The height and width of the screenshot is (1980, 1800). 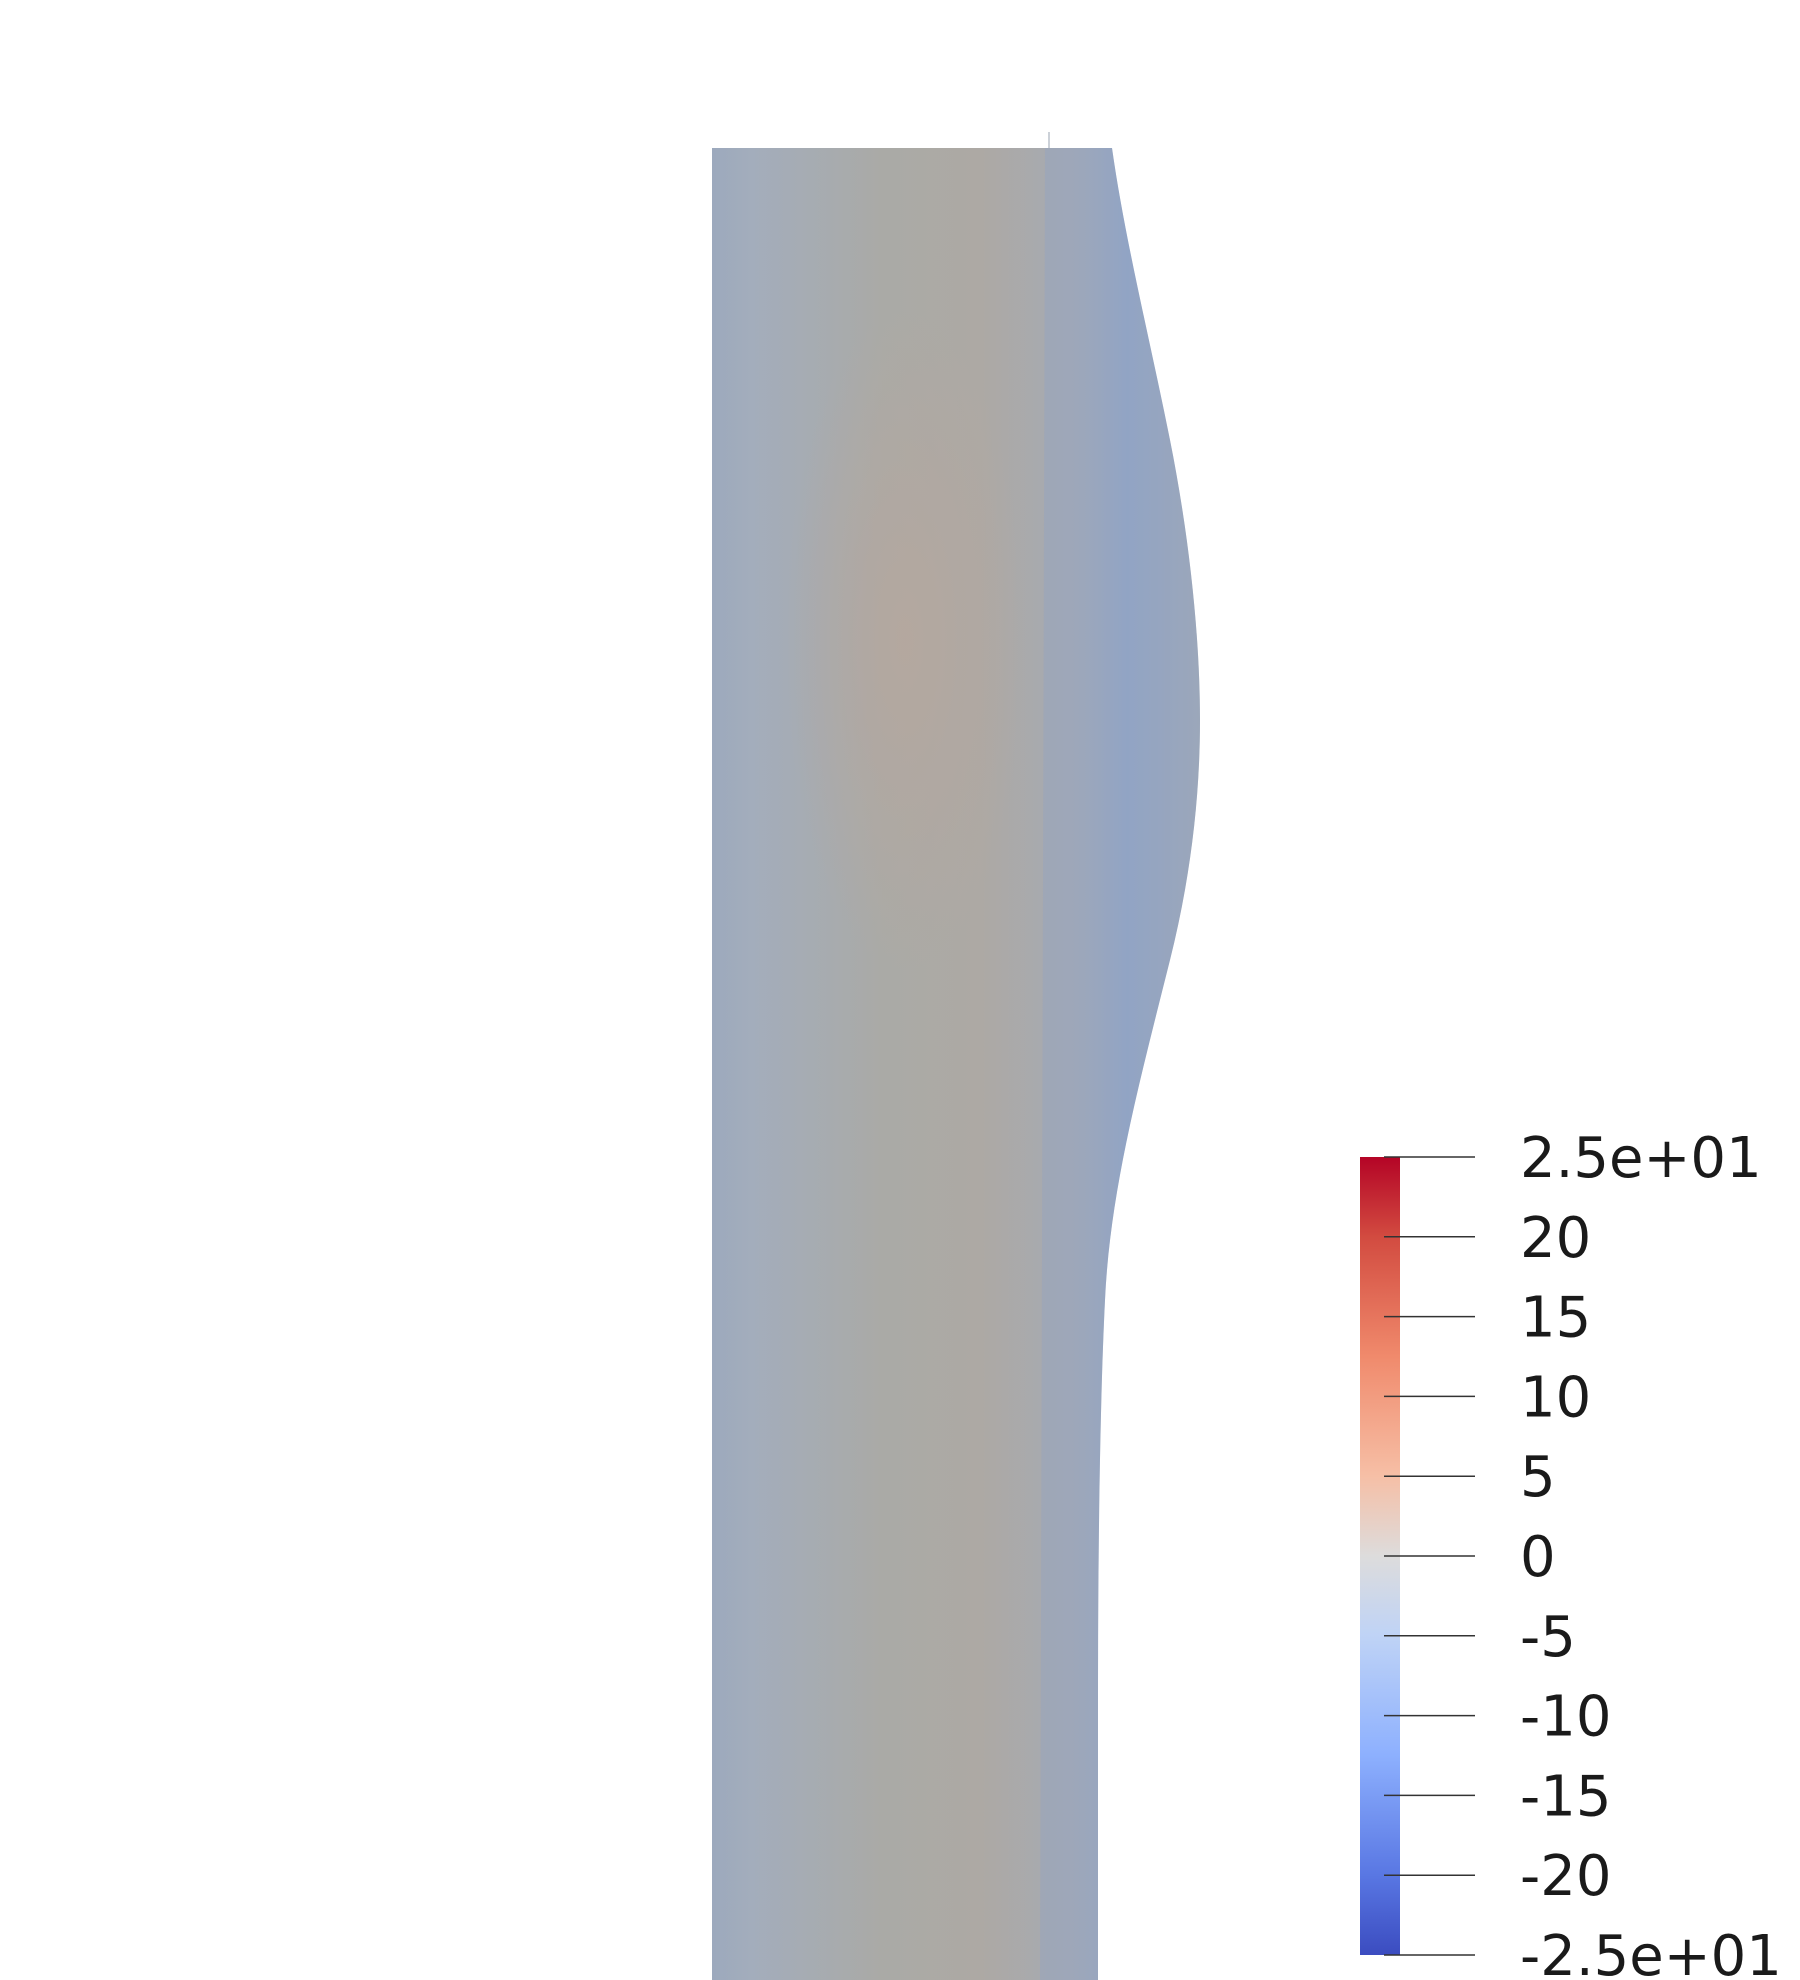 What do you see at coordinates (905, 640) in the screenshot?
I see `column-warm-core` at bounding box center [905, 640].